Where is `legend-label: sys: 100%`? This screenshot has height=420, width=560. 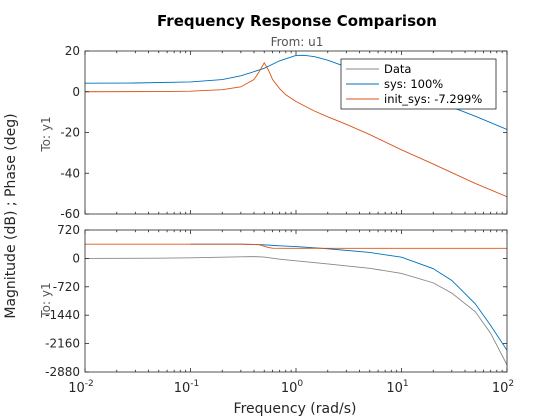 legend-label: sys: 100% is located at coordinates (413, 84).